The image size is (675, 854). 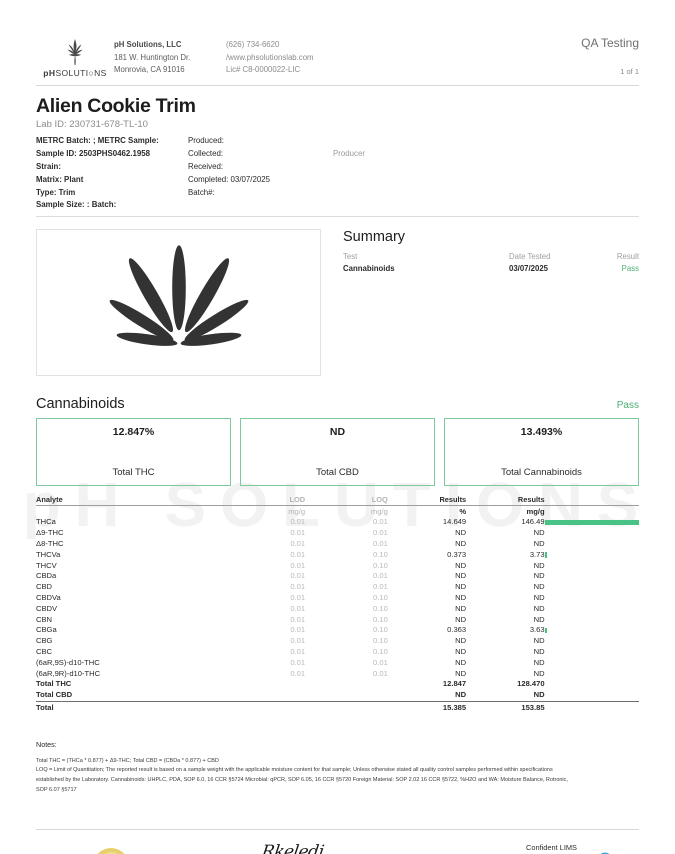 I want to click on analyte-row: (6aR,9S)-d10-THC 0.01 0.01 ND ND, so click(x=337, y=662).